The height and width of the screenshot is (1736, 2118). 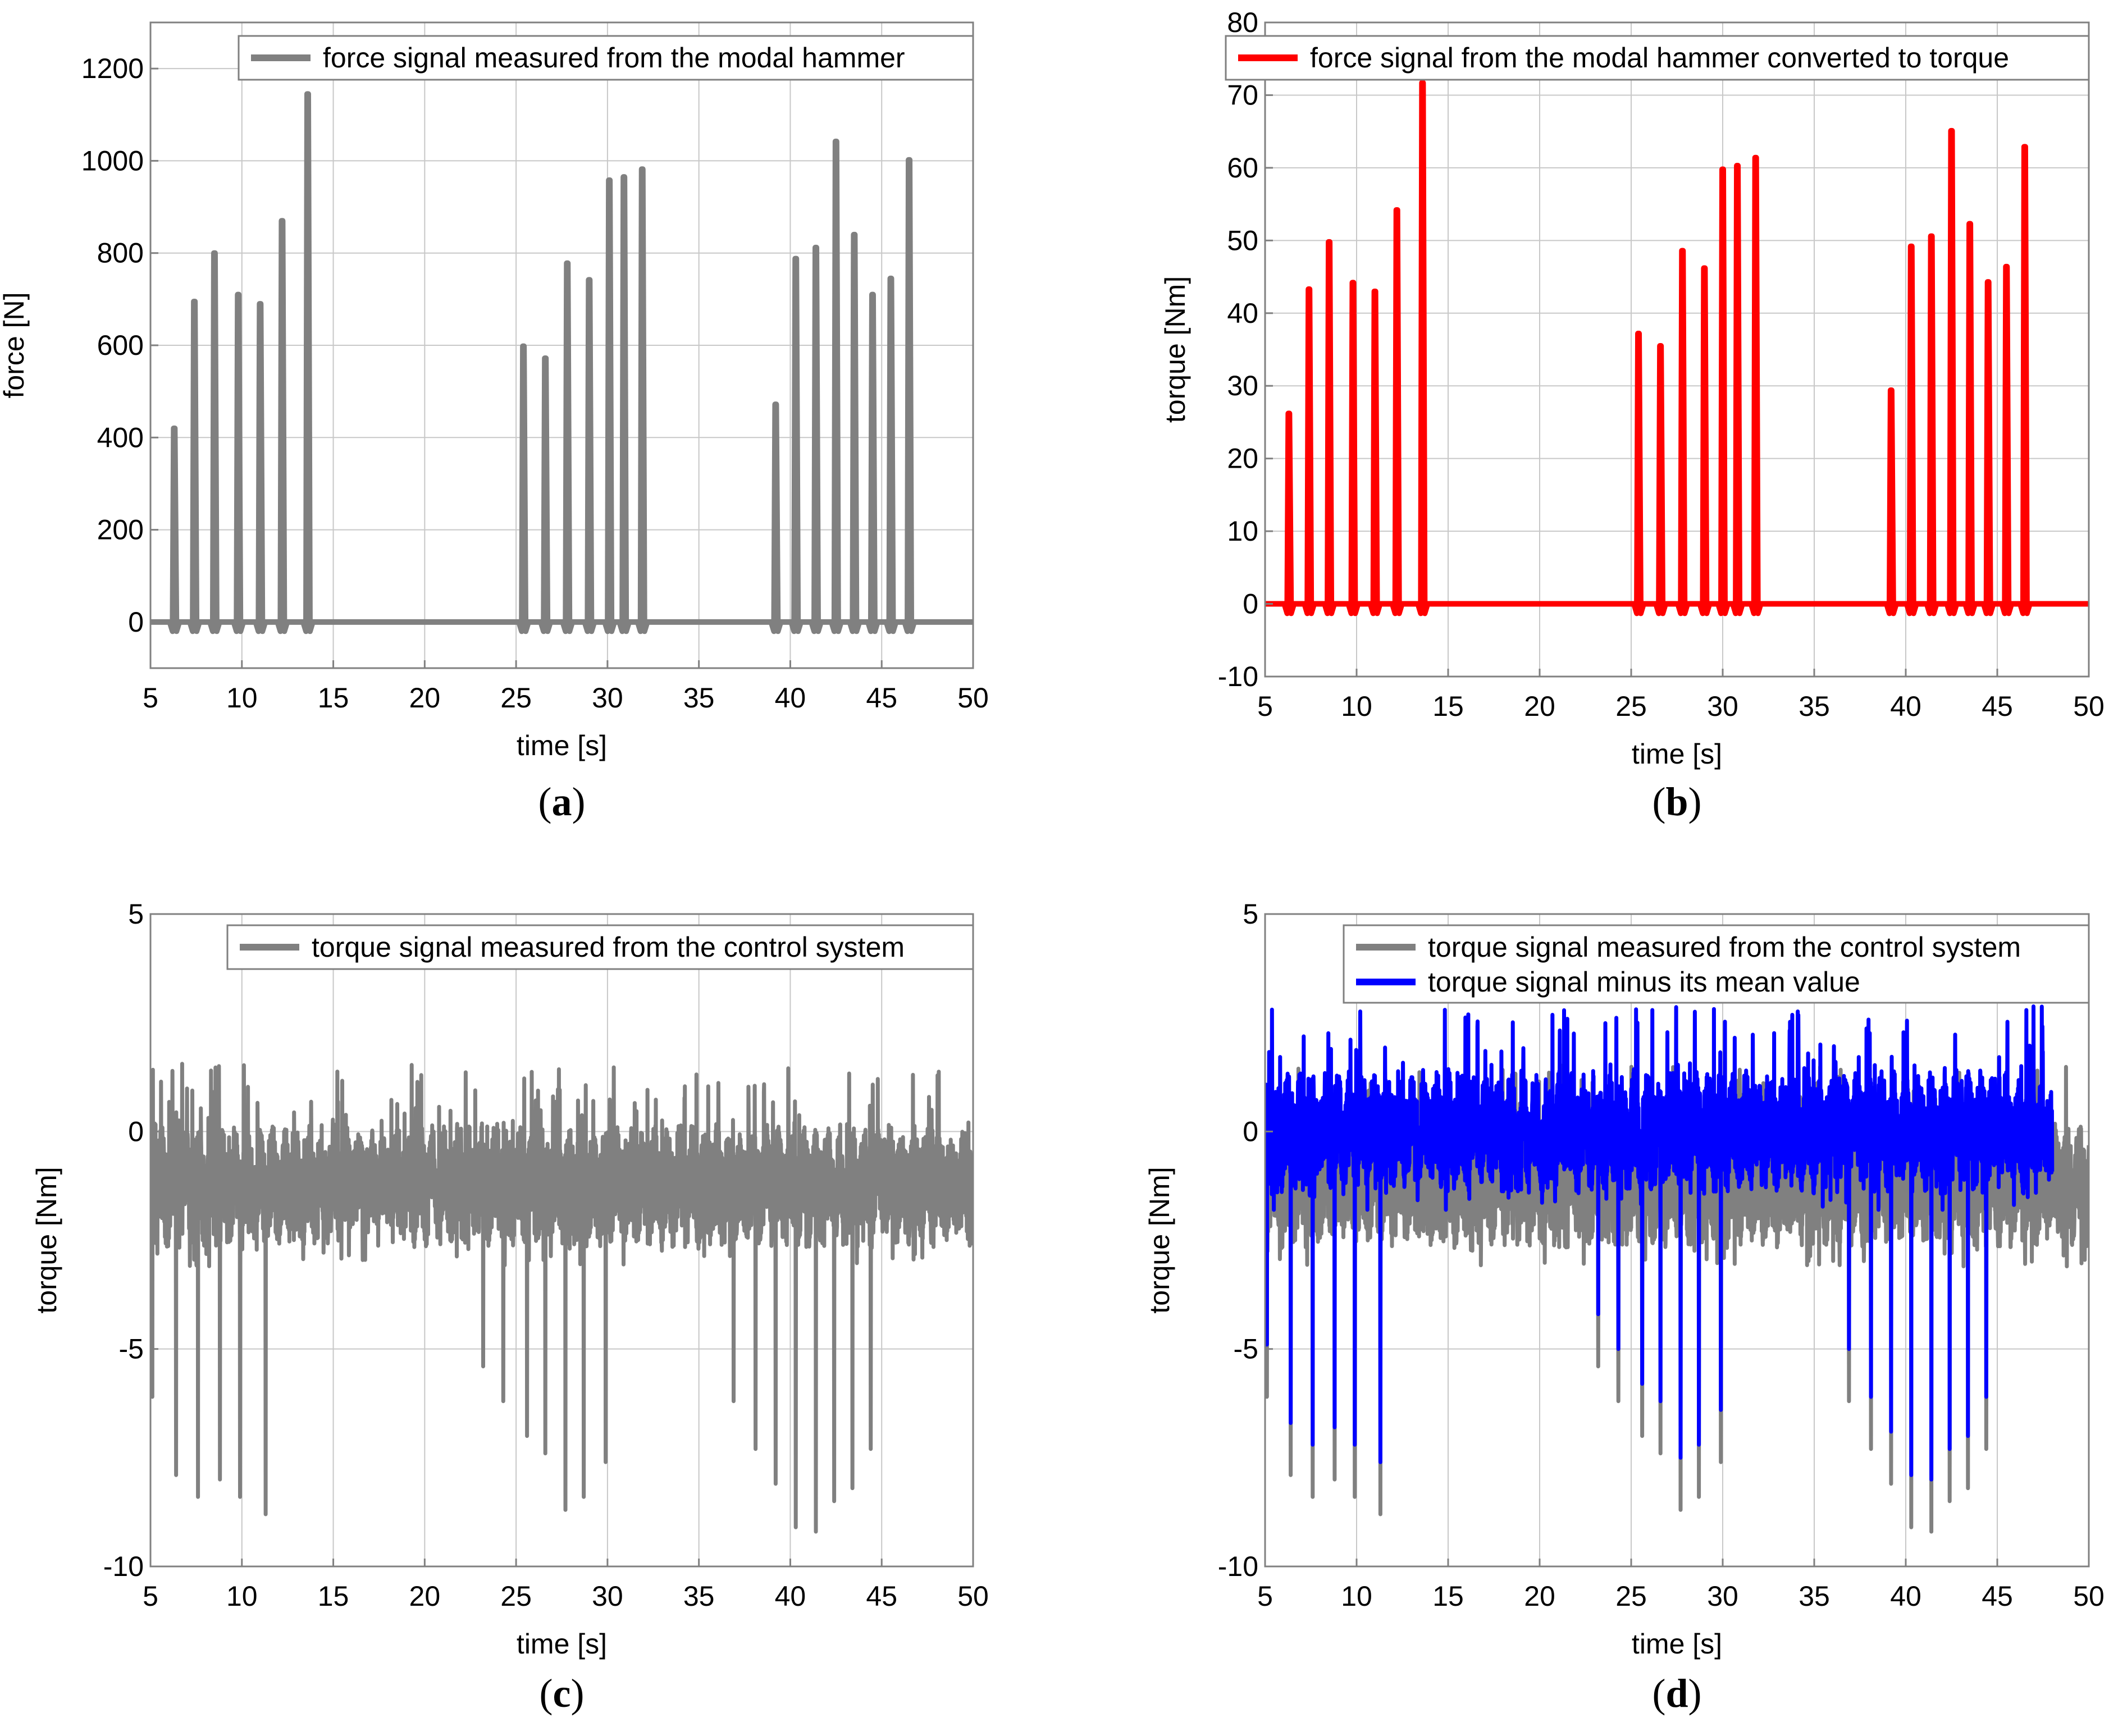 What do you see at coordinates (1676, 1694) in the screenshot?
I see `panel-label: (d)` at bounding box center [1676, 1694].